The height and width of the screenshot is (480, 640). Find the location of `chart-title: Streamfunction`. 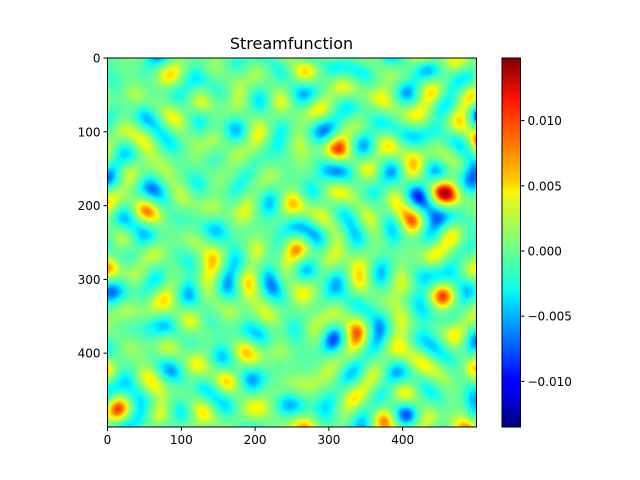

chart-title: Streamfunction is located at coordinates (291, 43).